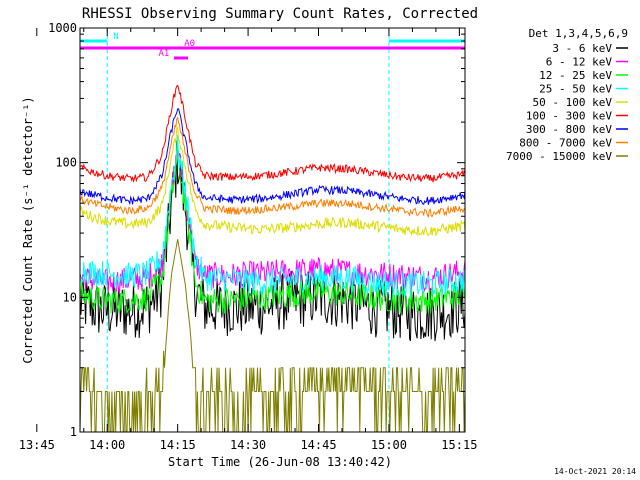 The image size is (640, 480). What do you see at coordinates (280, 462) in the screenshot?
I see `x-axis-label: Start Time (26-Jun-08 13:40:42)` at bounding box center [280, 462].